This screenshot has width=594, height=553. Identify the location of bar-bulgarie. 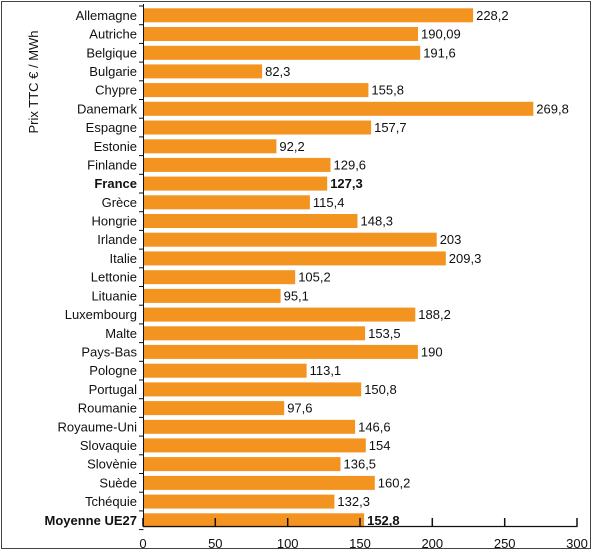
(203, 71).